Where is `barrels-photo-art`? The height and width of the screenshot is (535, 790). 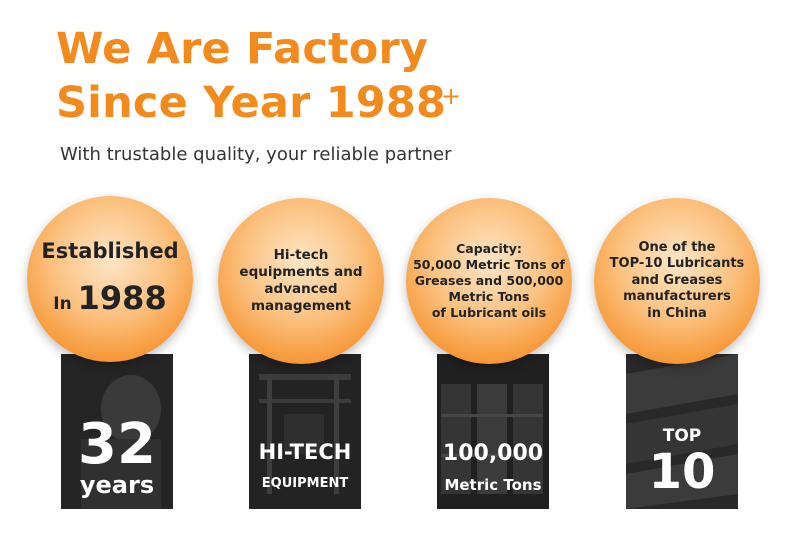 barrels-photo-art is located at coordinates (493, 431).